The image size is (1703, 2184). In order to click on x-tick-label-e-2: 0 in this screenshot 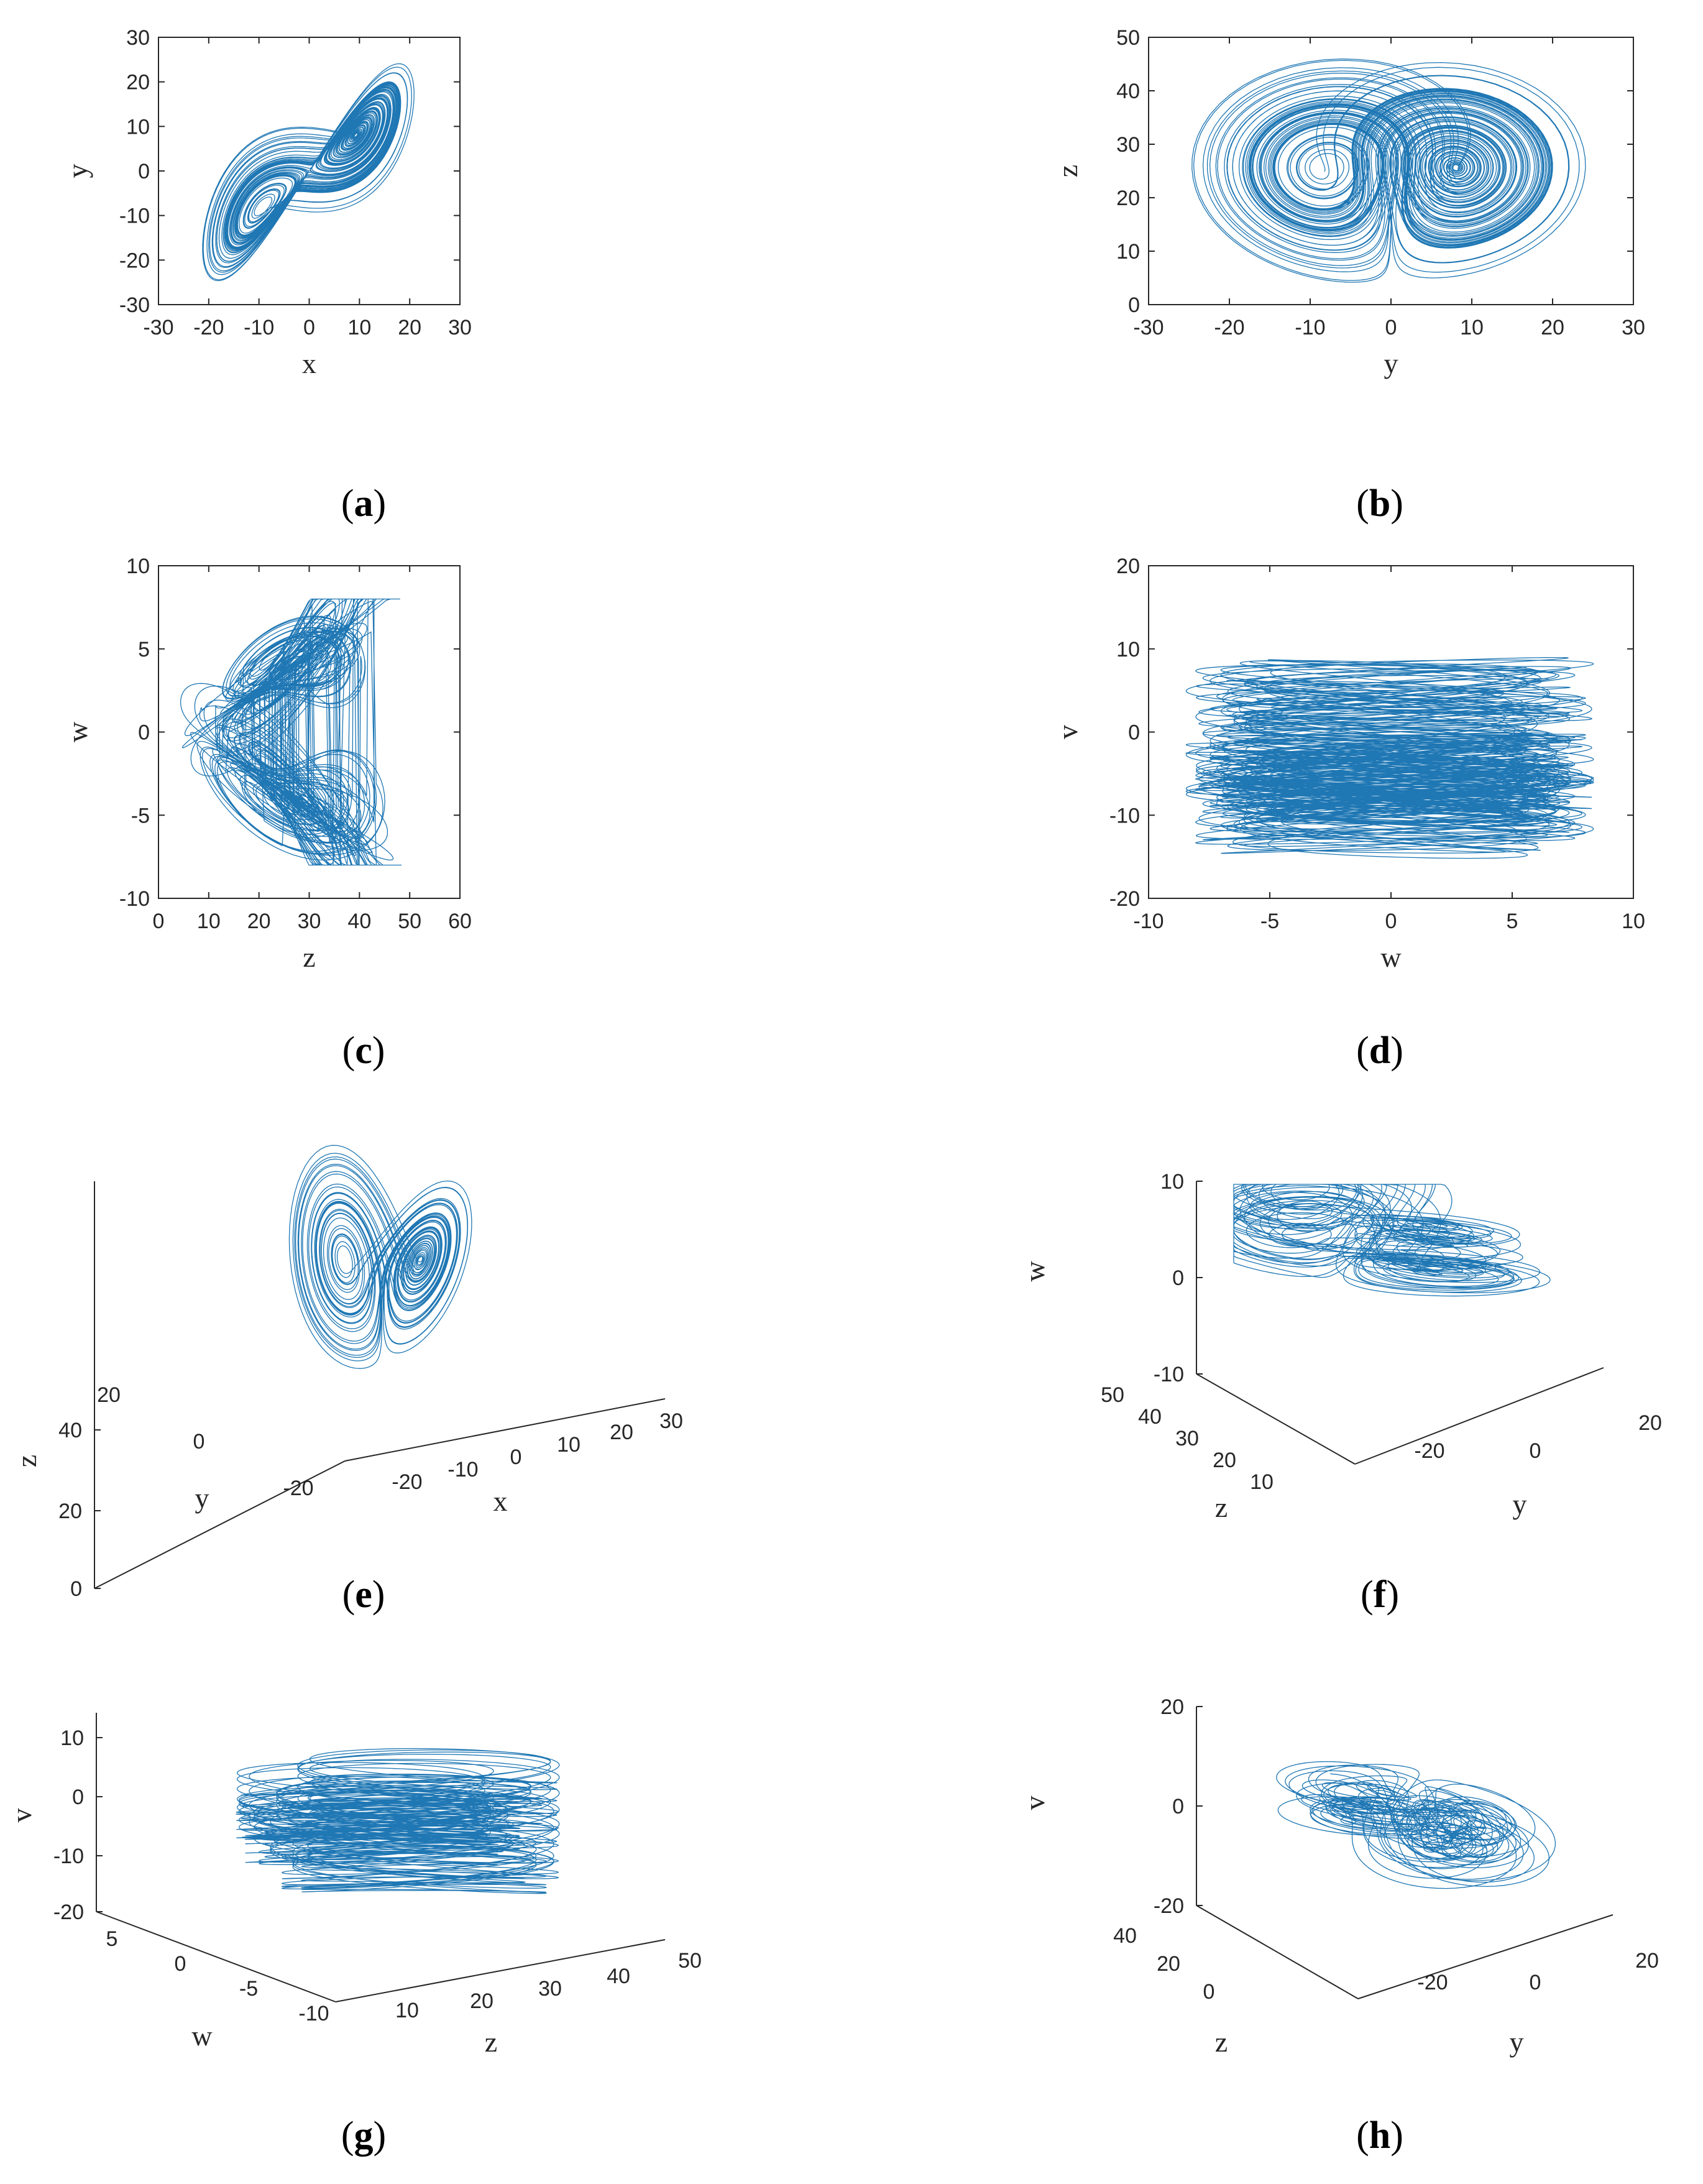, I will do `click(516, 1457)`.